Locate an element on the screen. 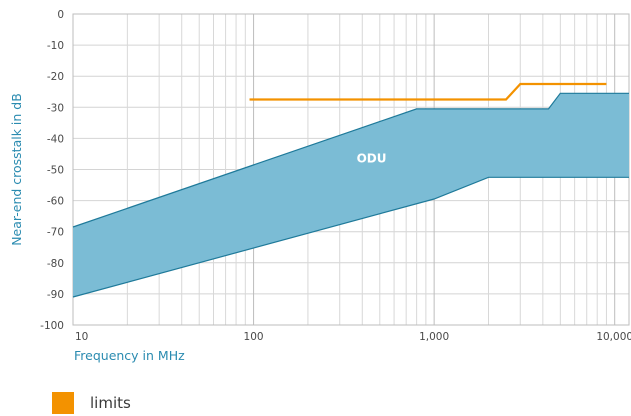 This screenshot has height=416, width=631. legend-label-limits: limits is located at coordinates (110, 403).